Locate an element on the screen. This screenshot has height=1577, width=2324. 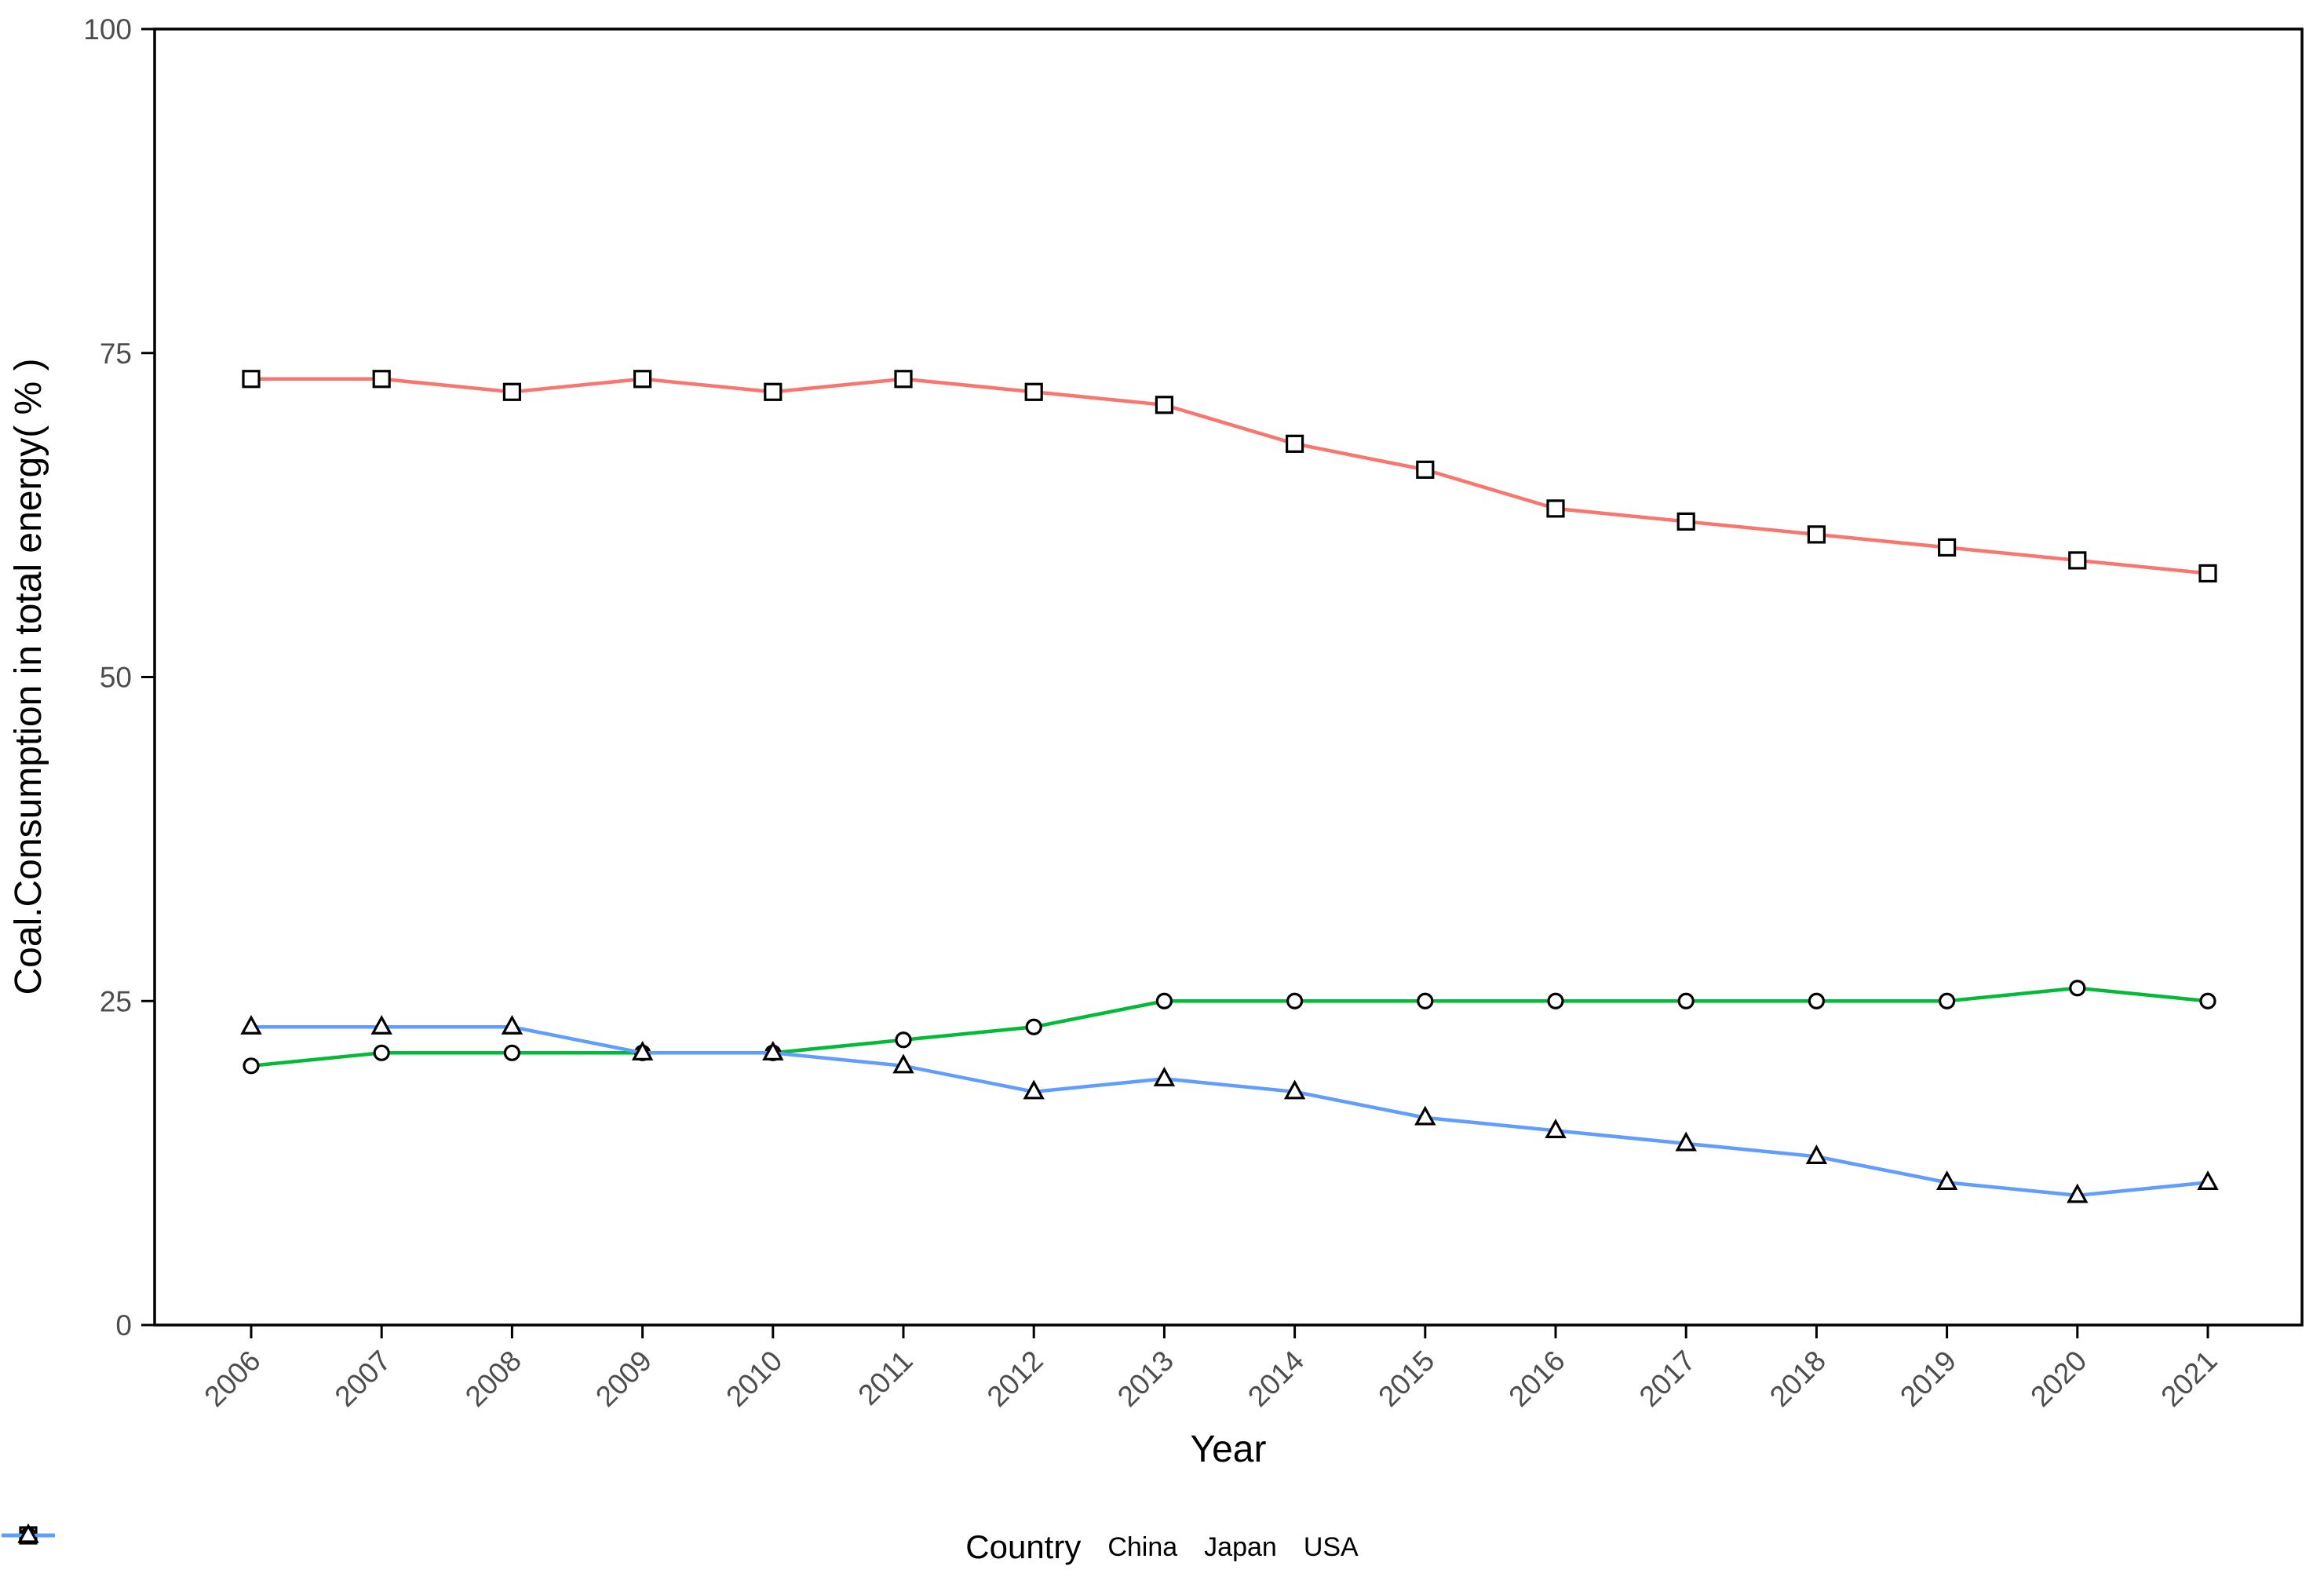
x-tick-label: 2010 is located at coordinates (754, 1379).